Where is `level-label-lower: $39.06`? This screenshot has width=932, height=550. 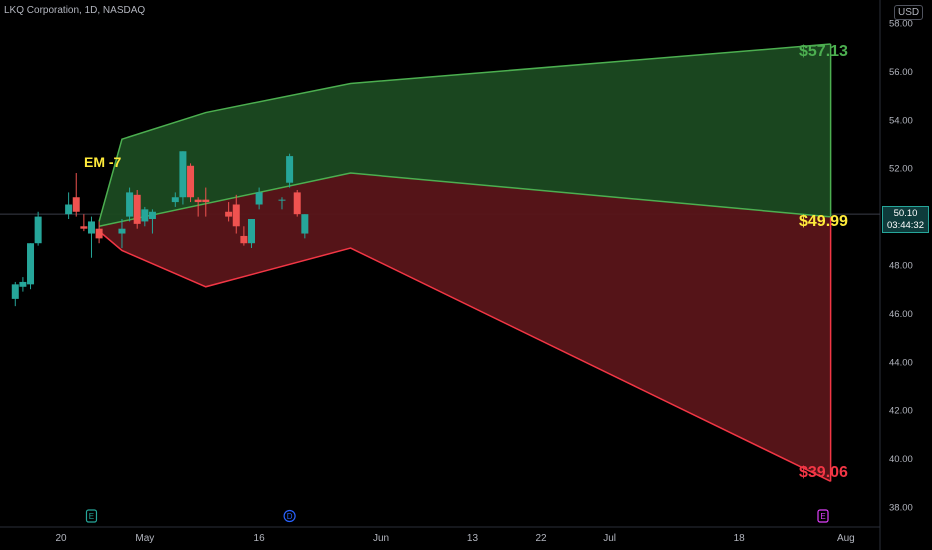
level-label-lower: $39.06 is located at coordinates (823, 472).